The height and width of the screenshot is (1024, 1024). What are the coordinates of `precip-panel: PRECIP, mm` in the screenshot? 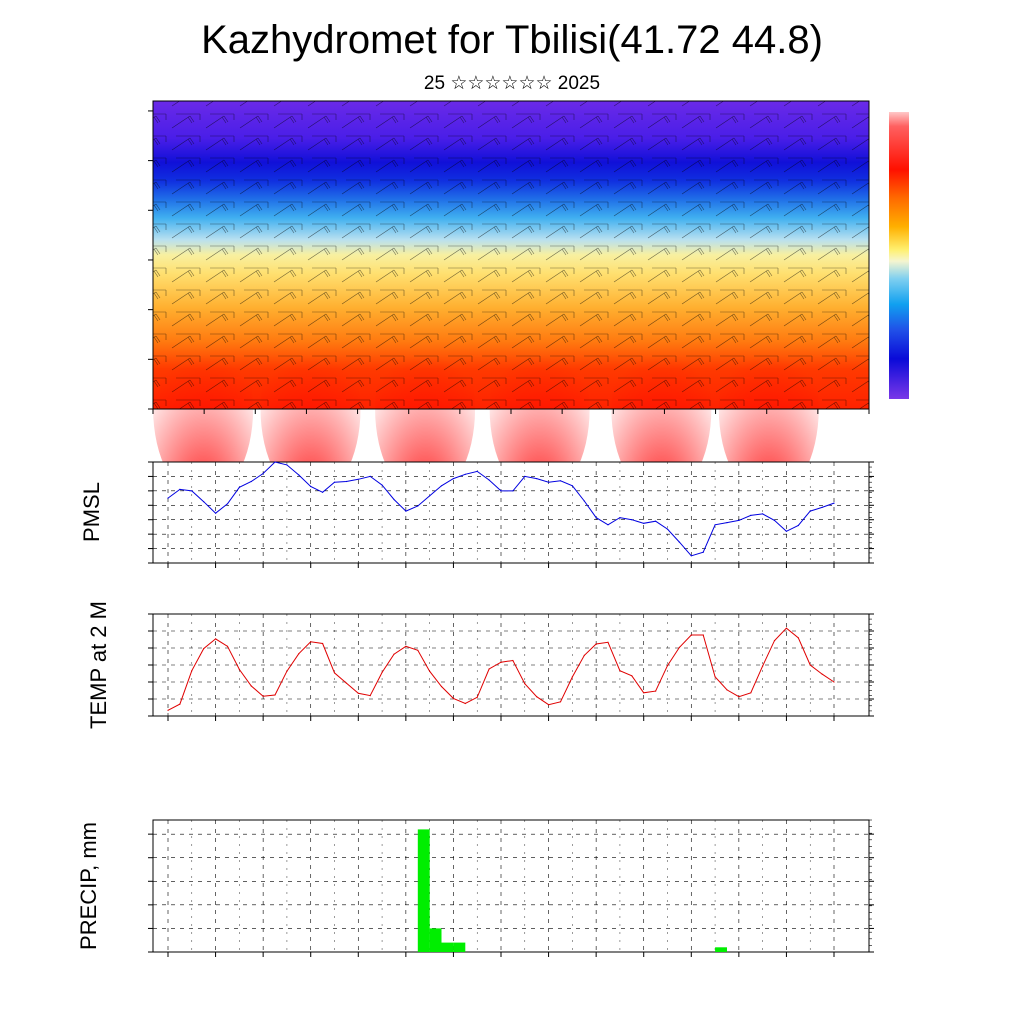 It's located at (475, 888).